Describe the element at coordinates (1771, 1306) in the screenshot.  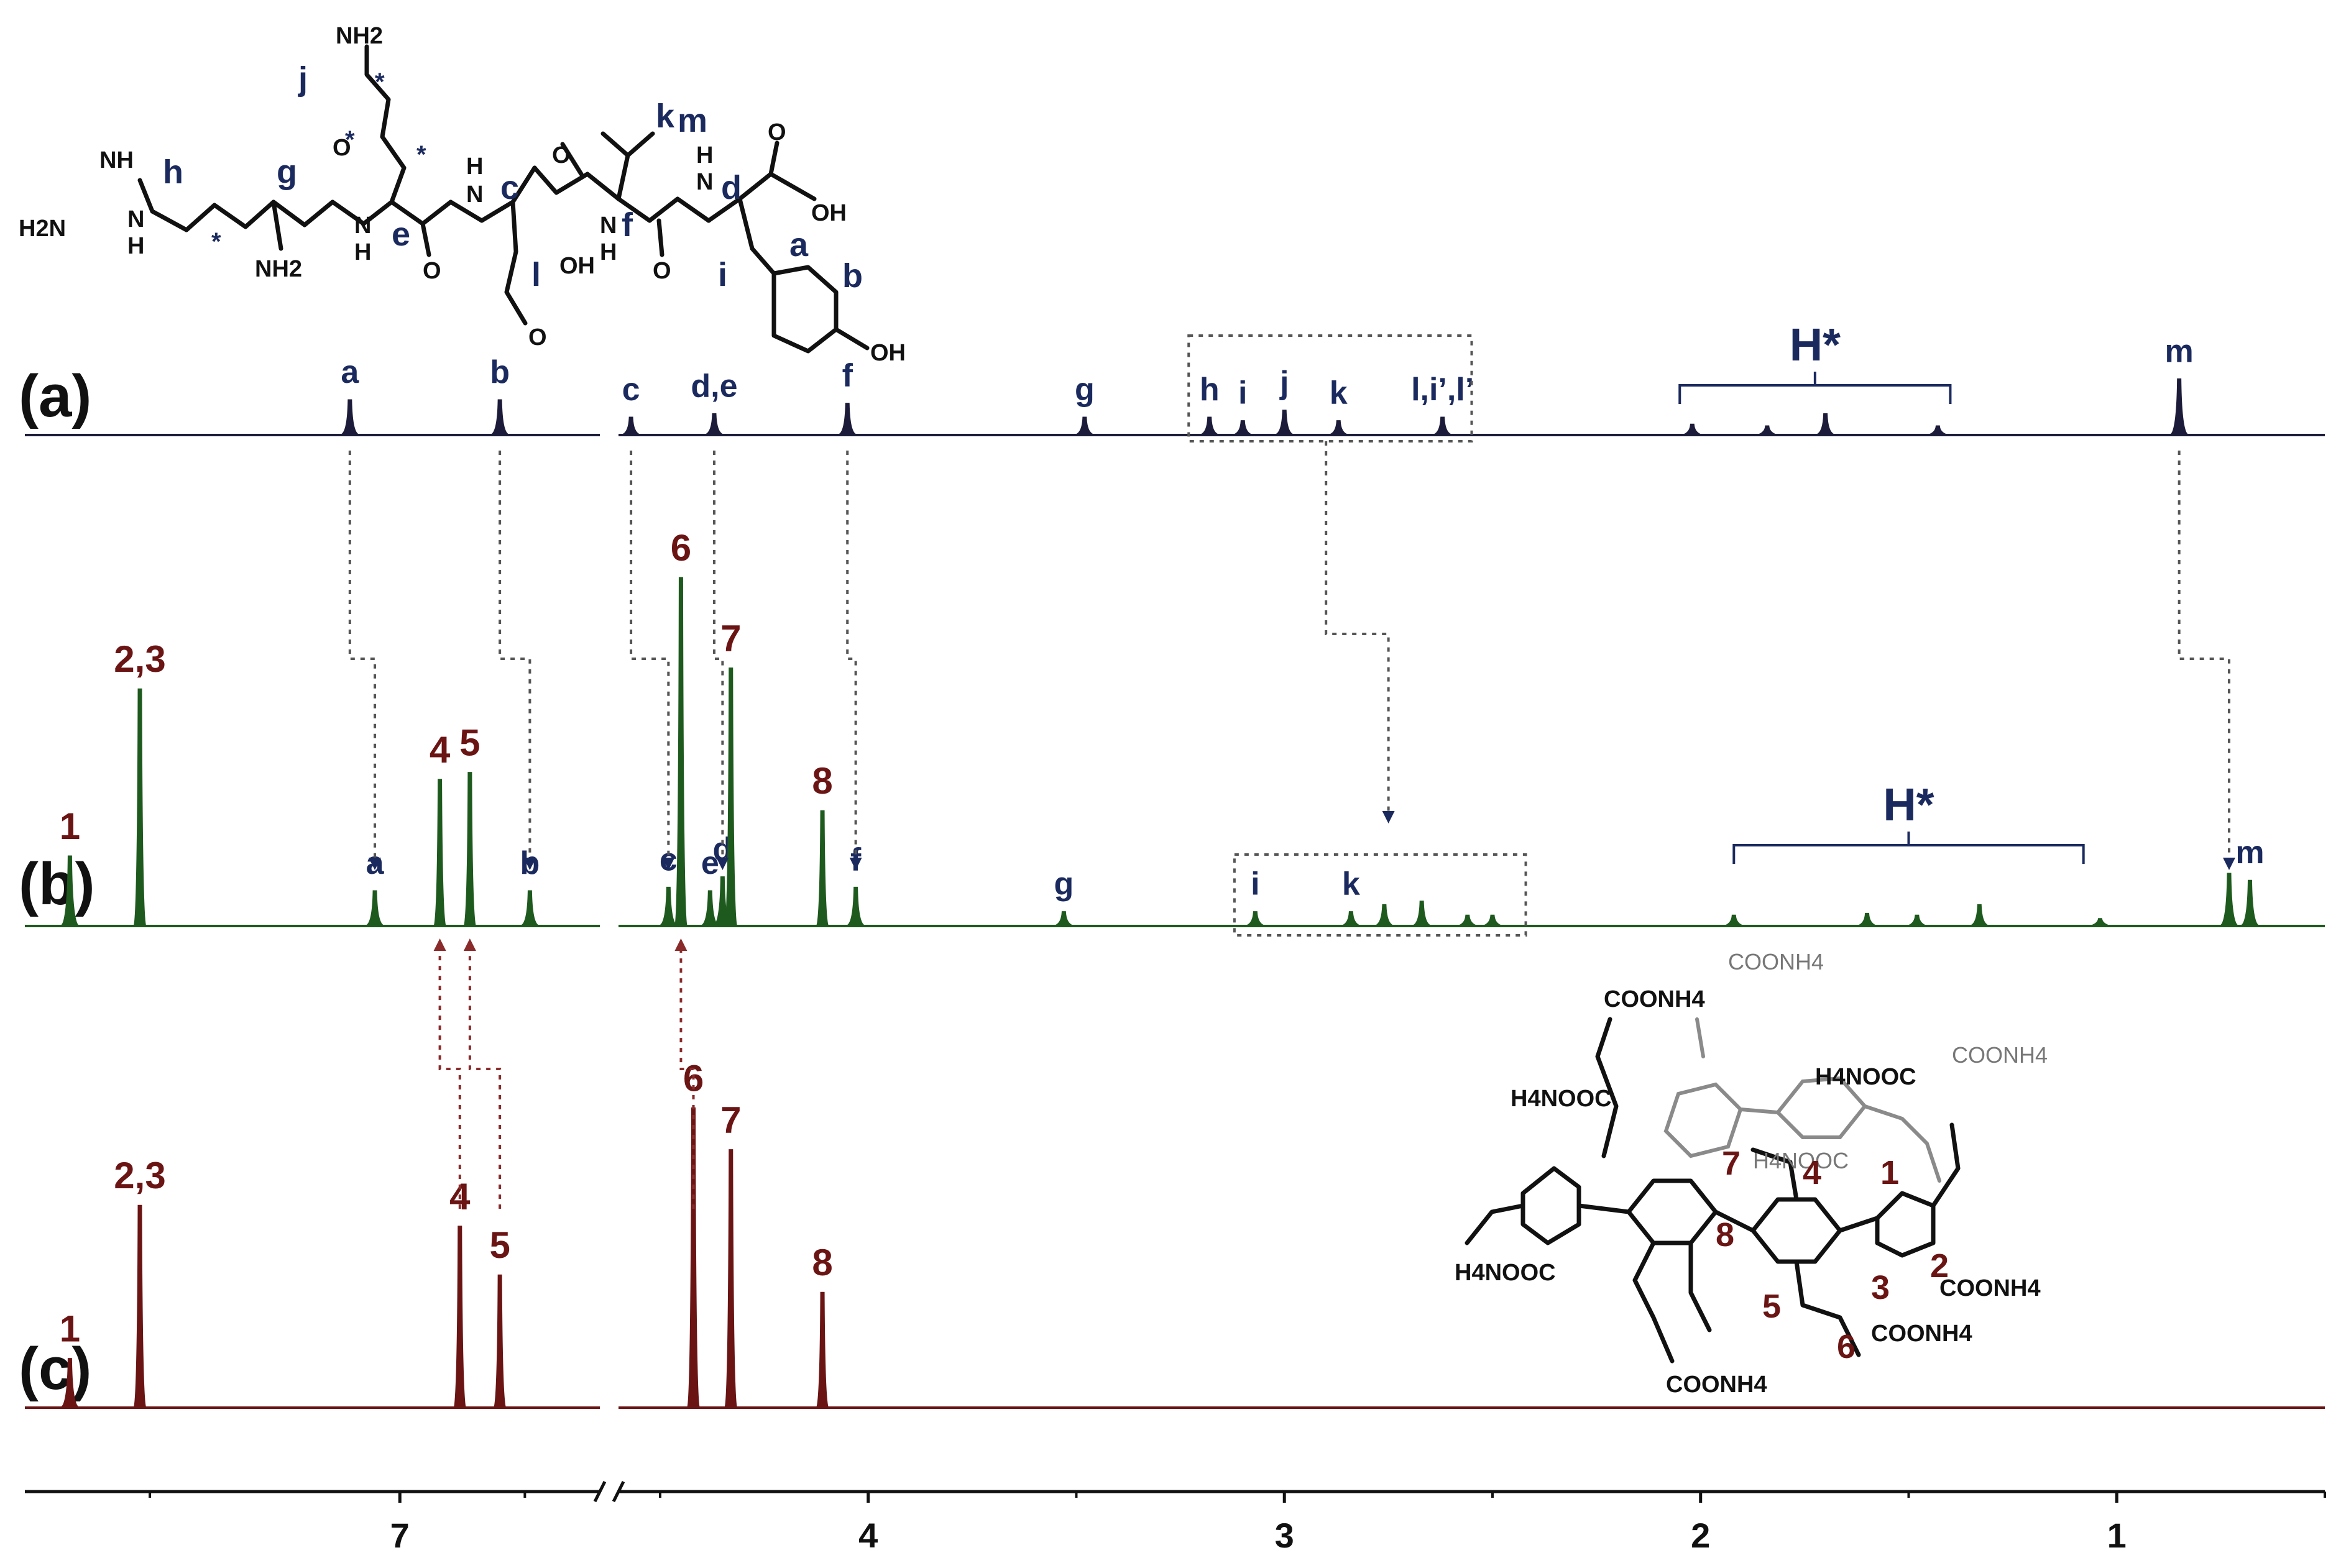
I see `host-label-5: 5` at that location.